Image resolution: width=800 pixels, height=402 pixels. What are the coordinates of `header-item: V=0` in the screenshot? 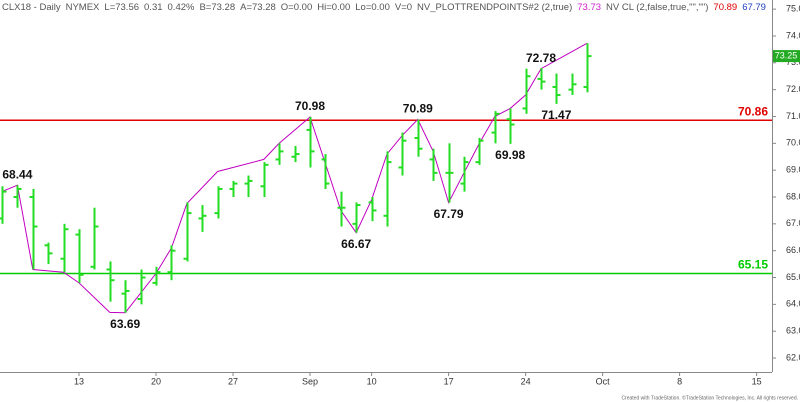 It's located at (403, 7).